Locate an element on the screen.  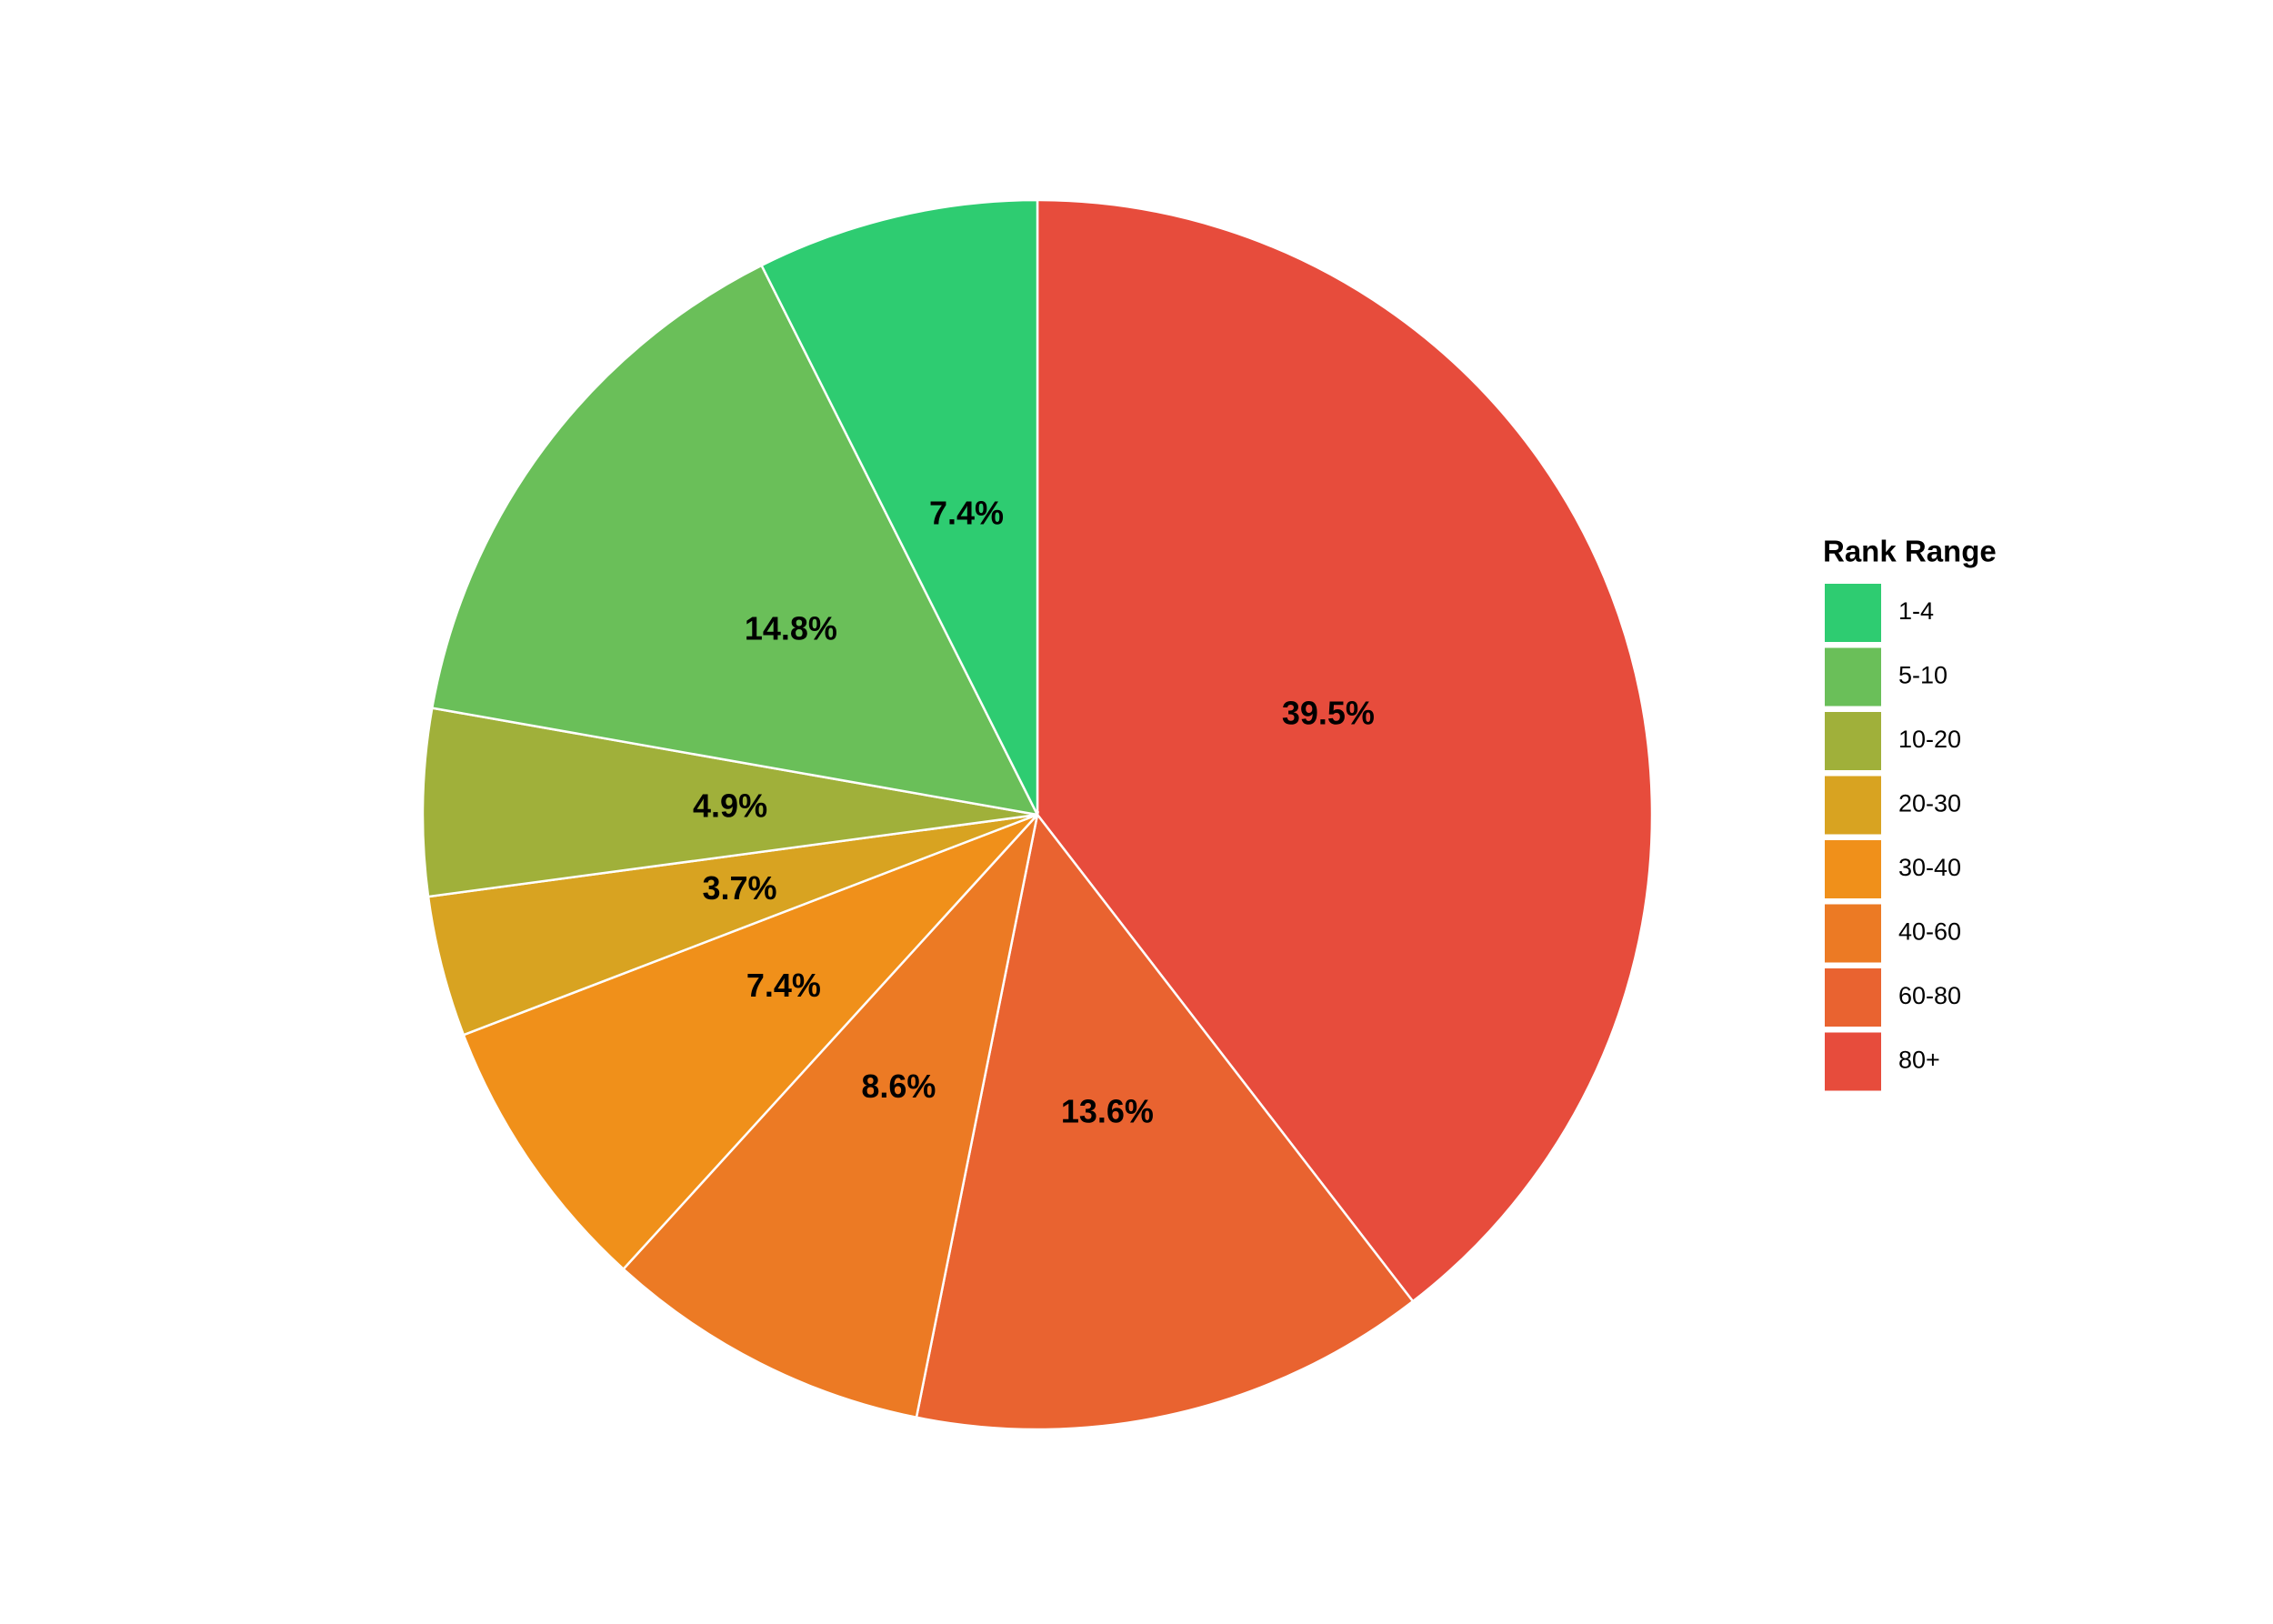
legend-label: 5-10 is located at coordinates (1923, 675).